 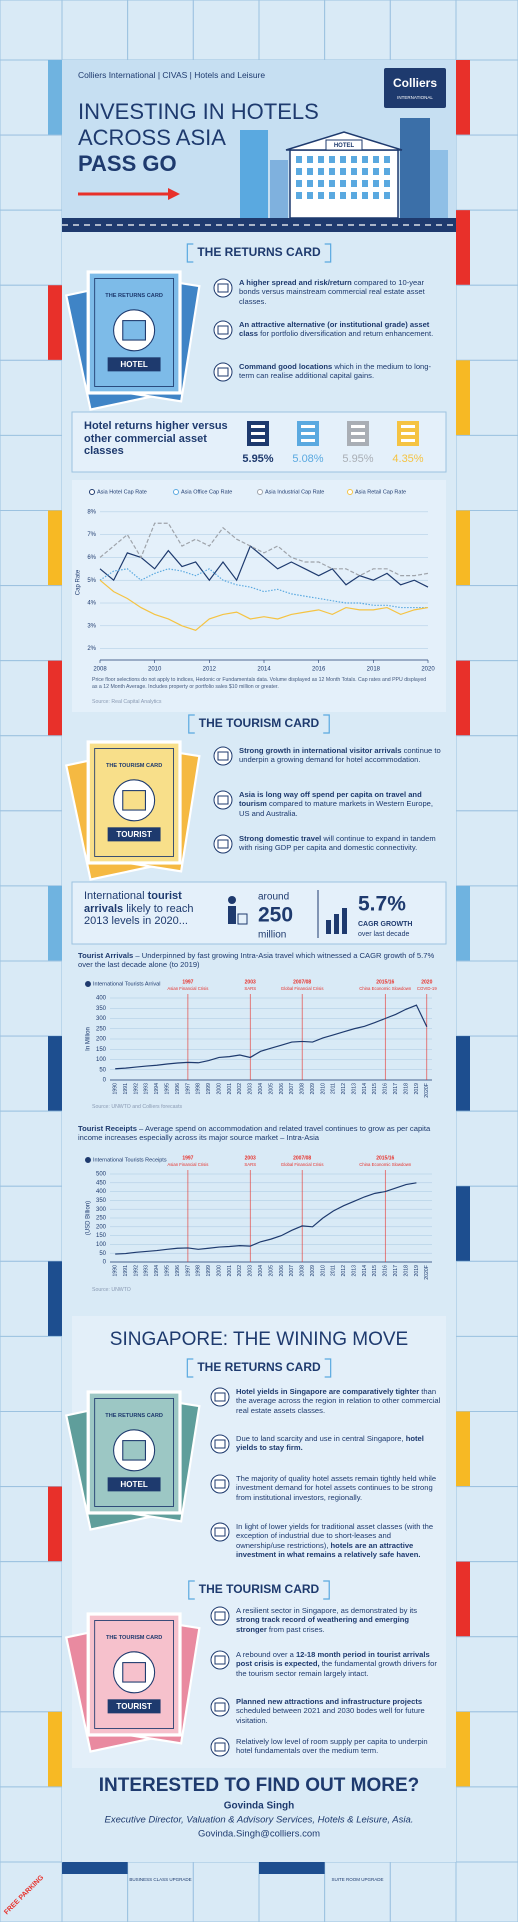 What do you see at coordinates (134, 800) in the screenshot?
I see `card-emblem-icon` at bounding box center [134, 800].